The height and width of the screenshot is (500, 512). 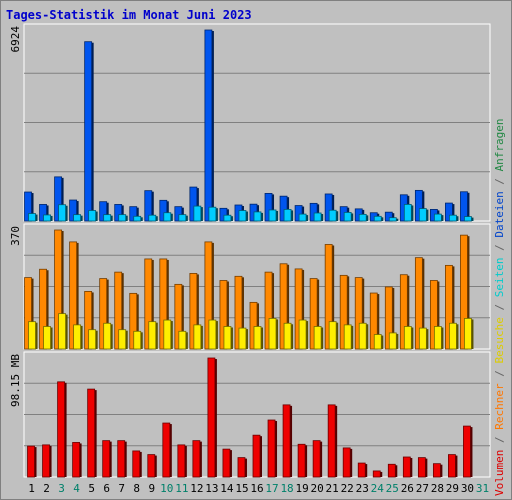 What do you see at coordinates (499, 144) in the screenshot?
I see `legend-anfragen: Anfragen` at bounding box center [499, 144].